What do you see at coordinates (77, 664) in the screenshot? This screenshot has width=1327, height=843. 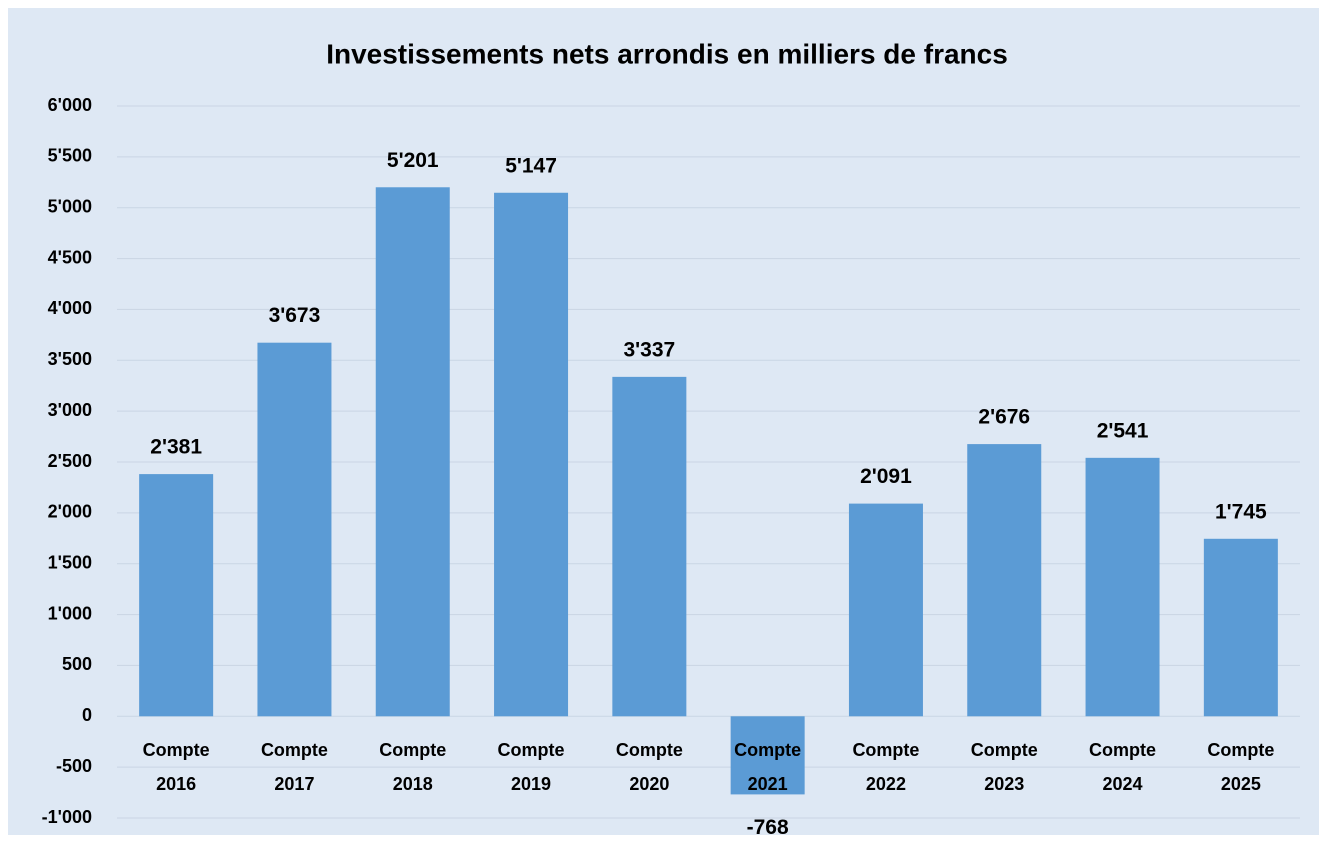 I see `y-tick-label: 500` at bounding box center [77, 664].